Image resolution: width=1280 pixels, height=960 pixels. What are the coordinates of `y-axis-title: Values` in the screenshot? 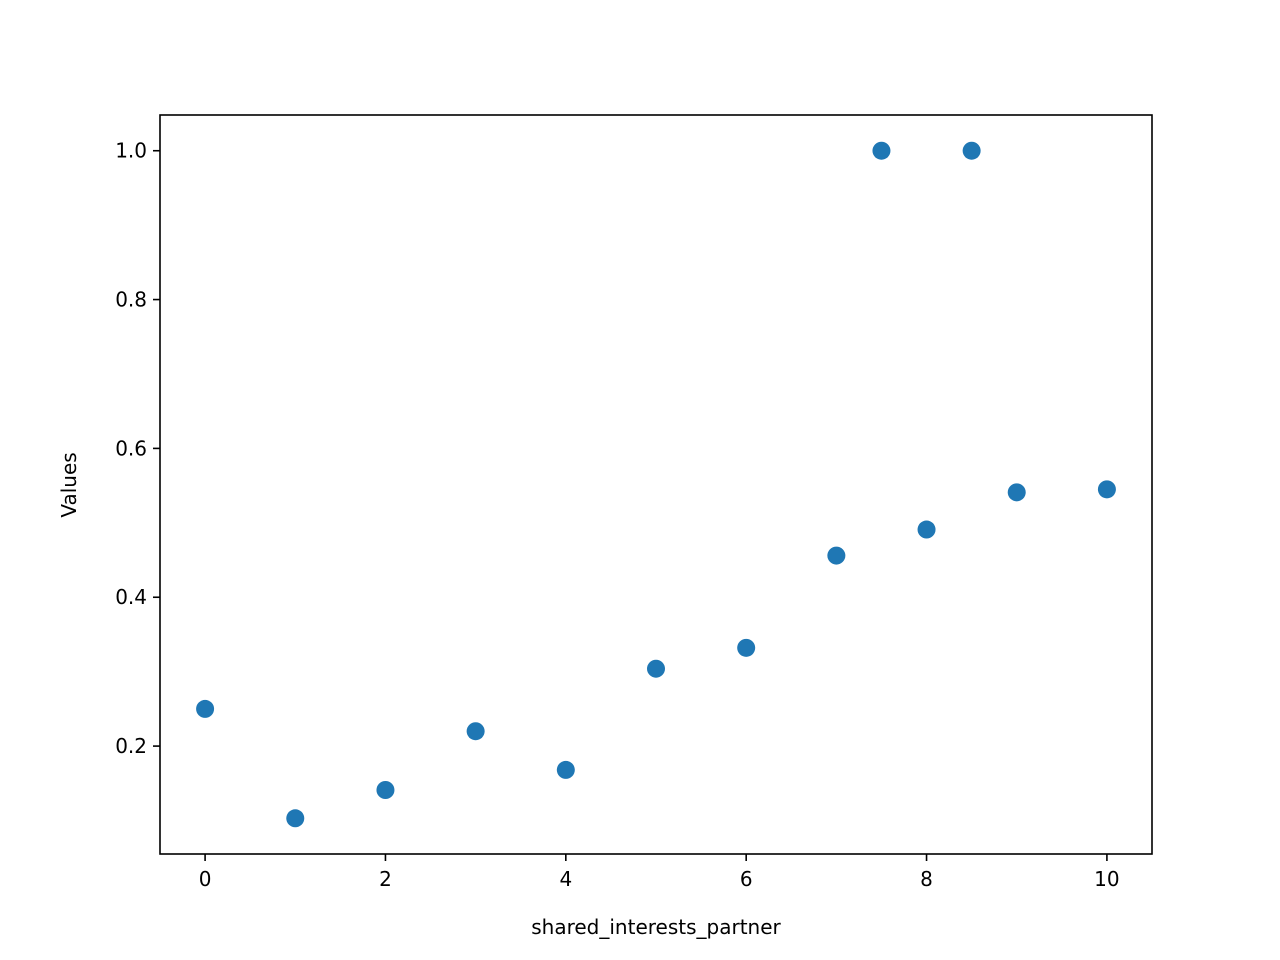 It's located at (69, 484).